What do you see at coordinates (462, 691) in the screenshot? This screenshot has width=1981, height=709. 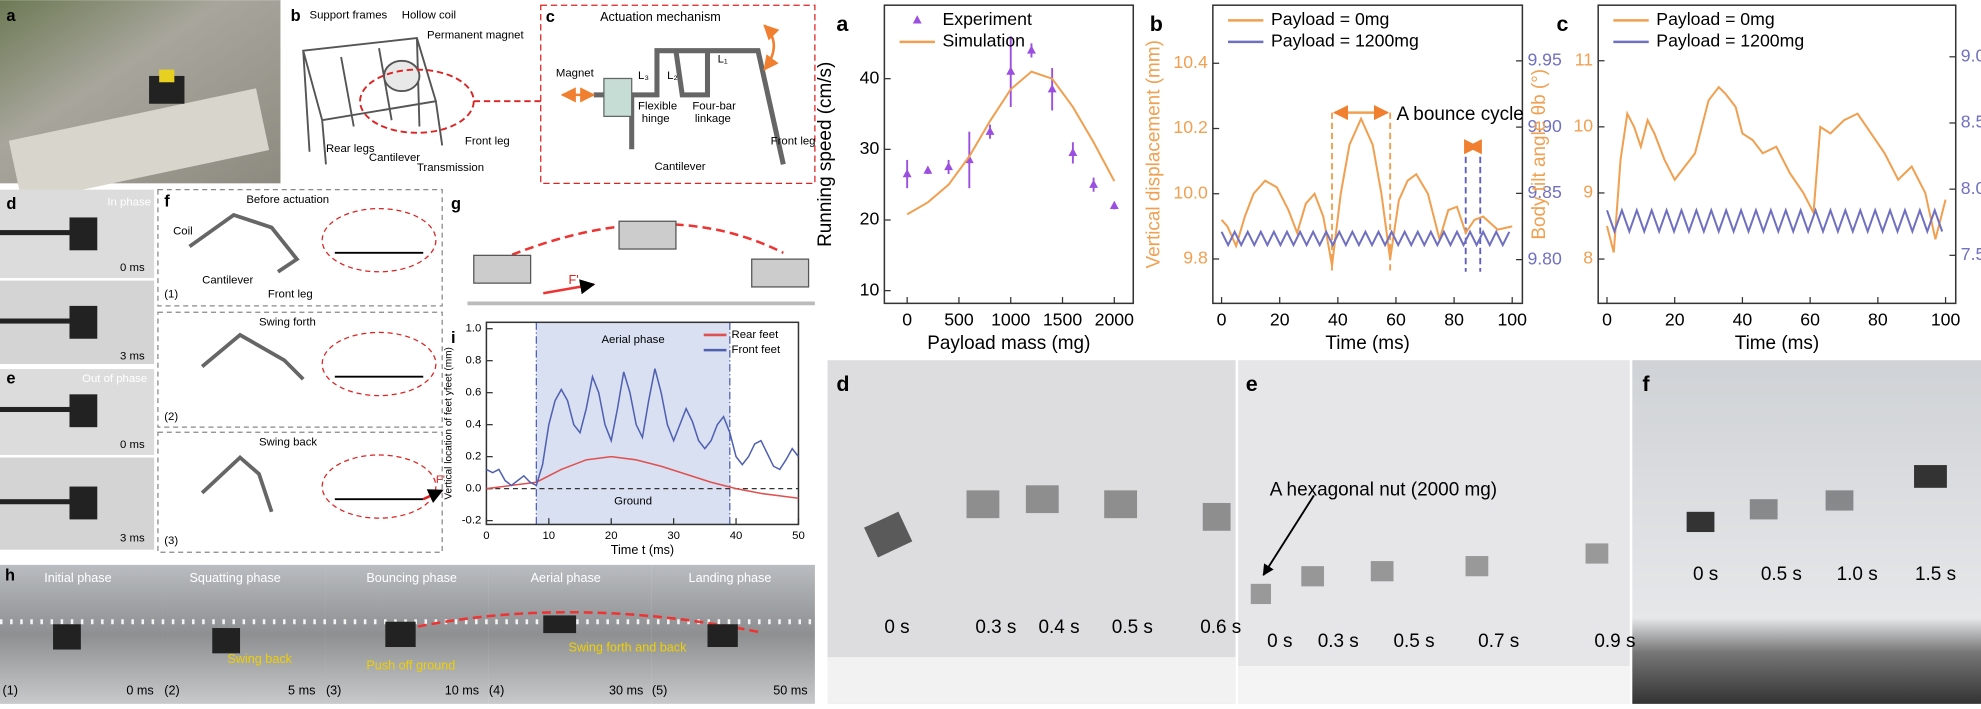 I see `label: 10 ms` at bounding box center [462, 691].